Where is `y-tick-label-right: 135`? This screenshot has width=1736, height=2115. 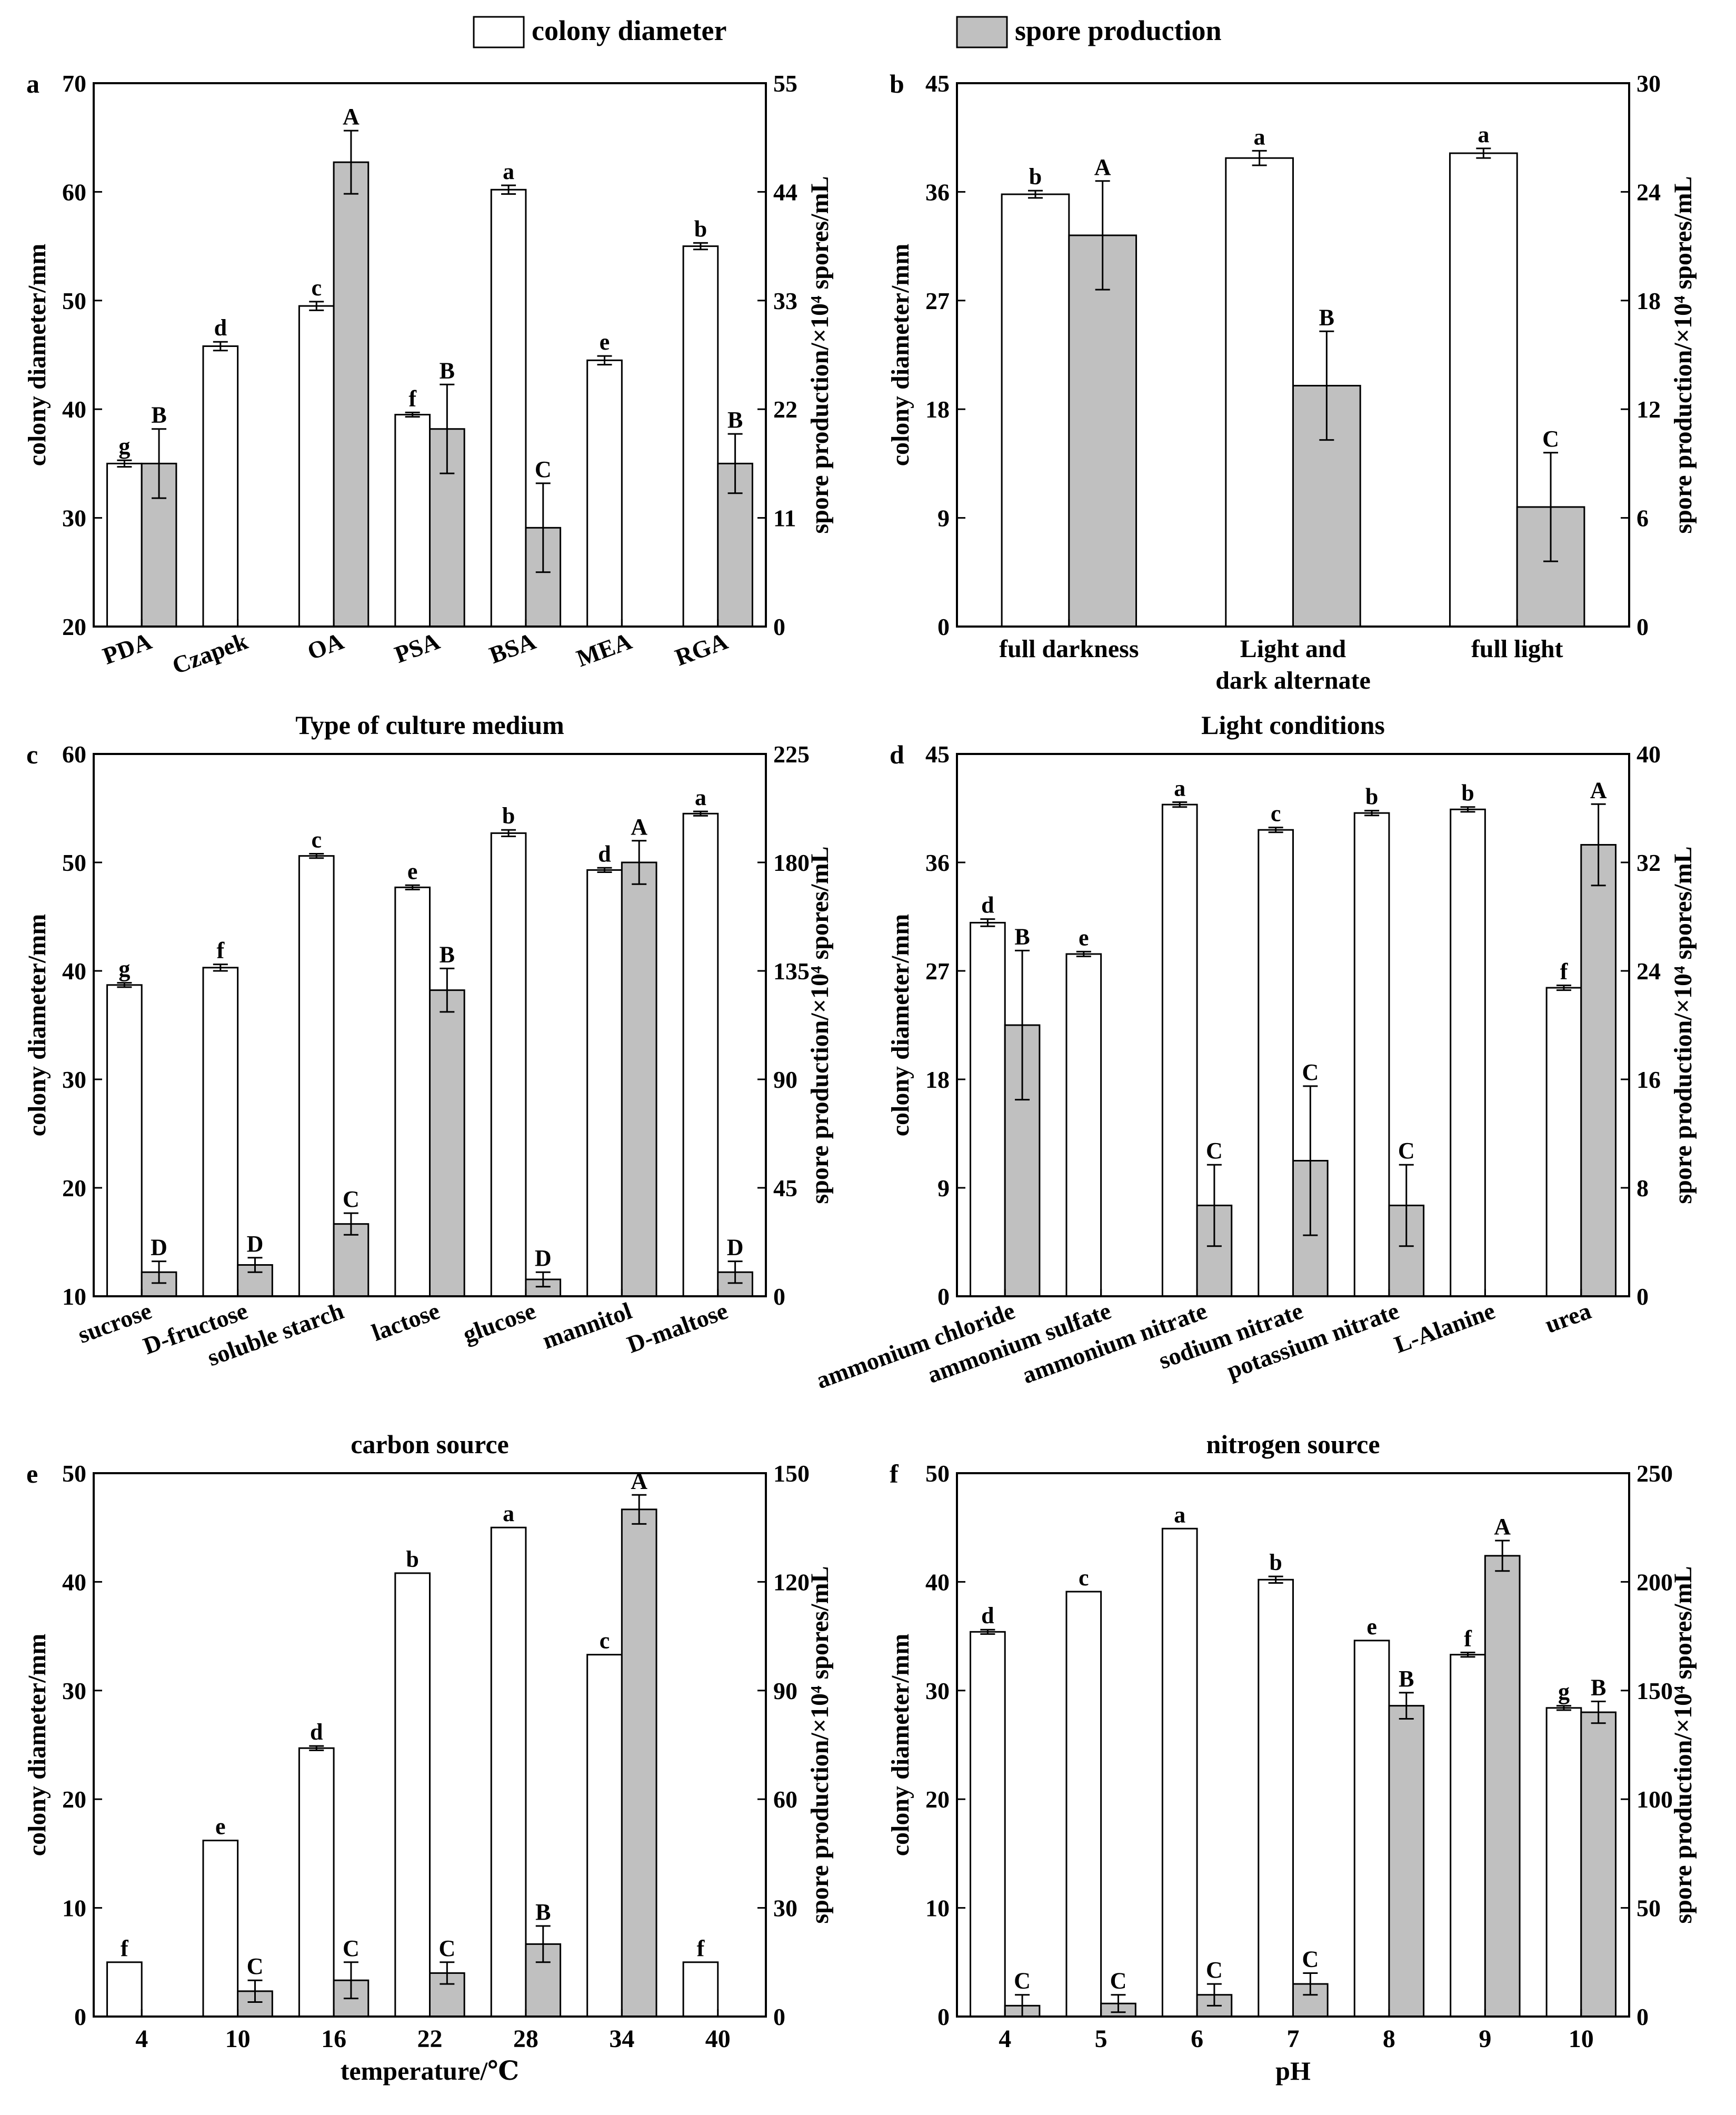
y-tick-label-right: 135 is located at coordinates (791, 971).